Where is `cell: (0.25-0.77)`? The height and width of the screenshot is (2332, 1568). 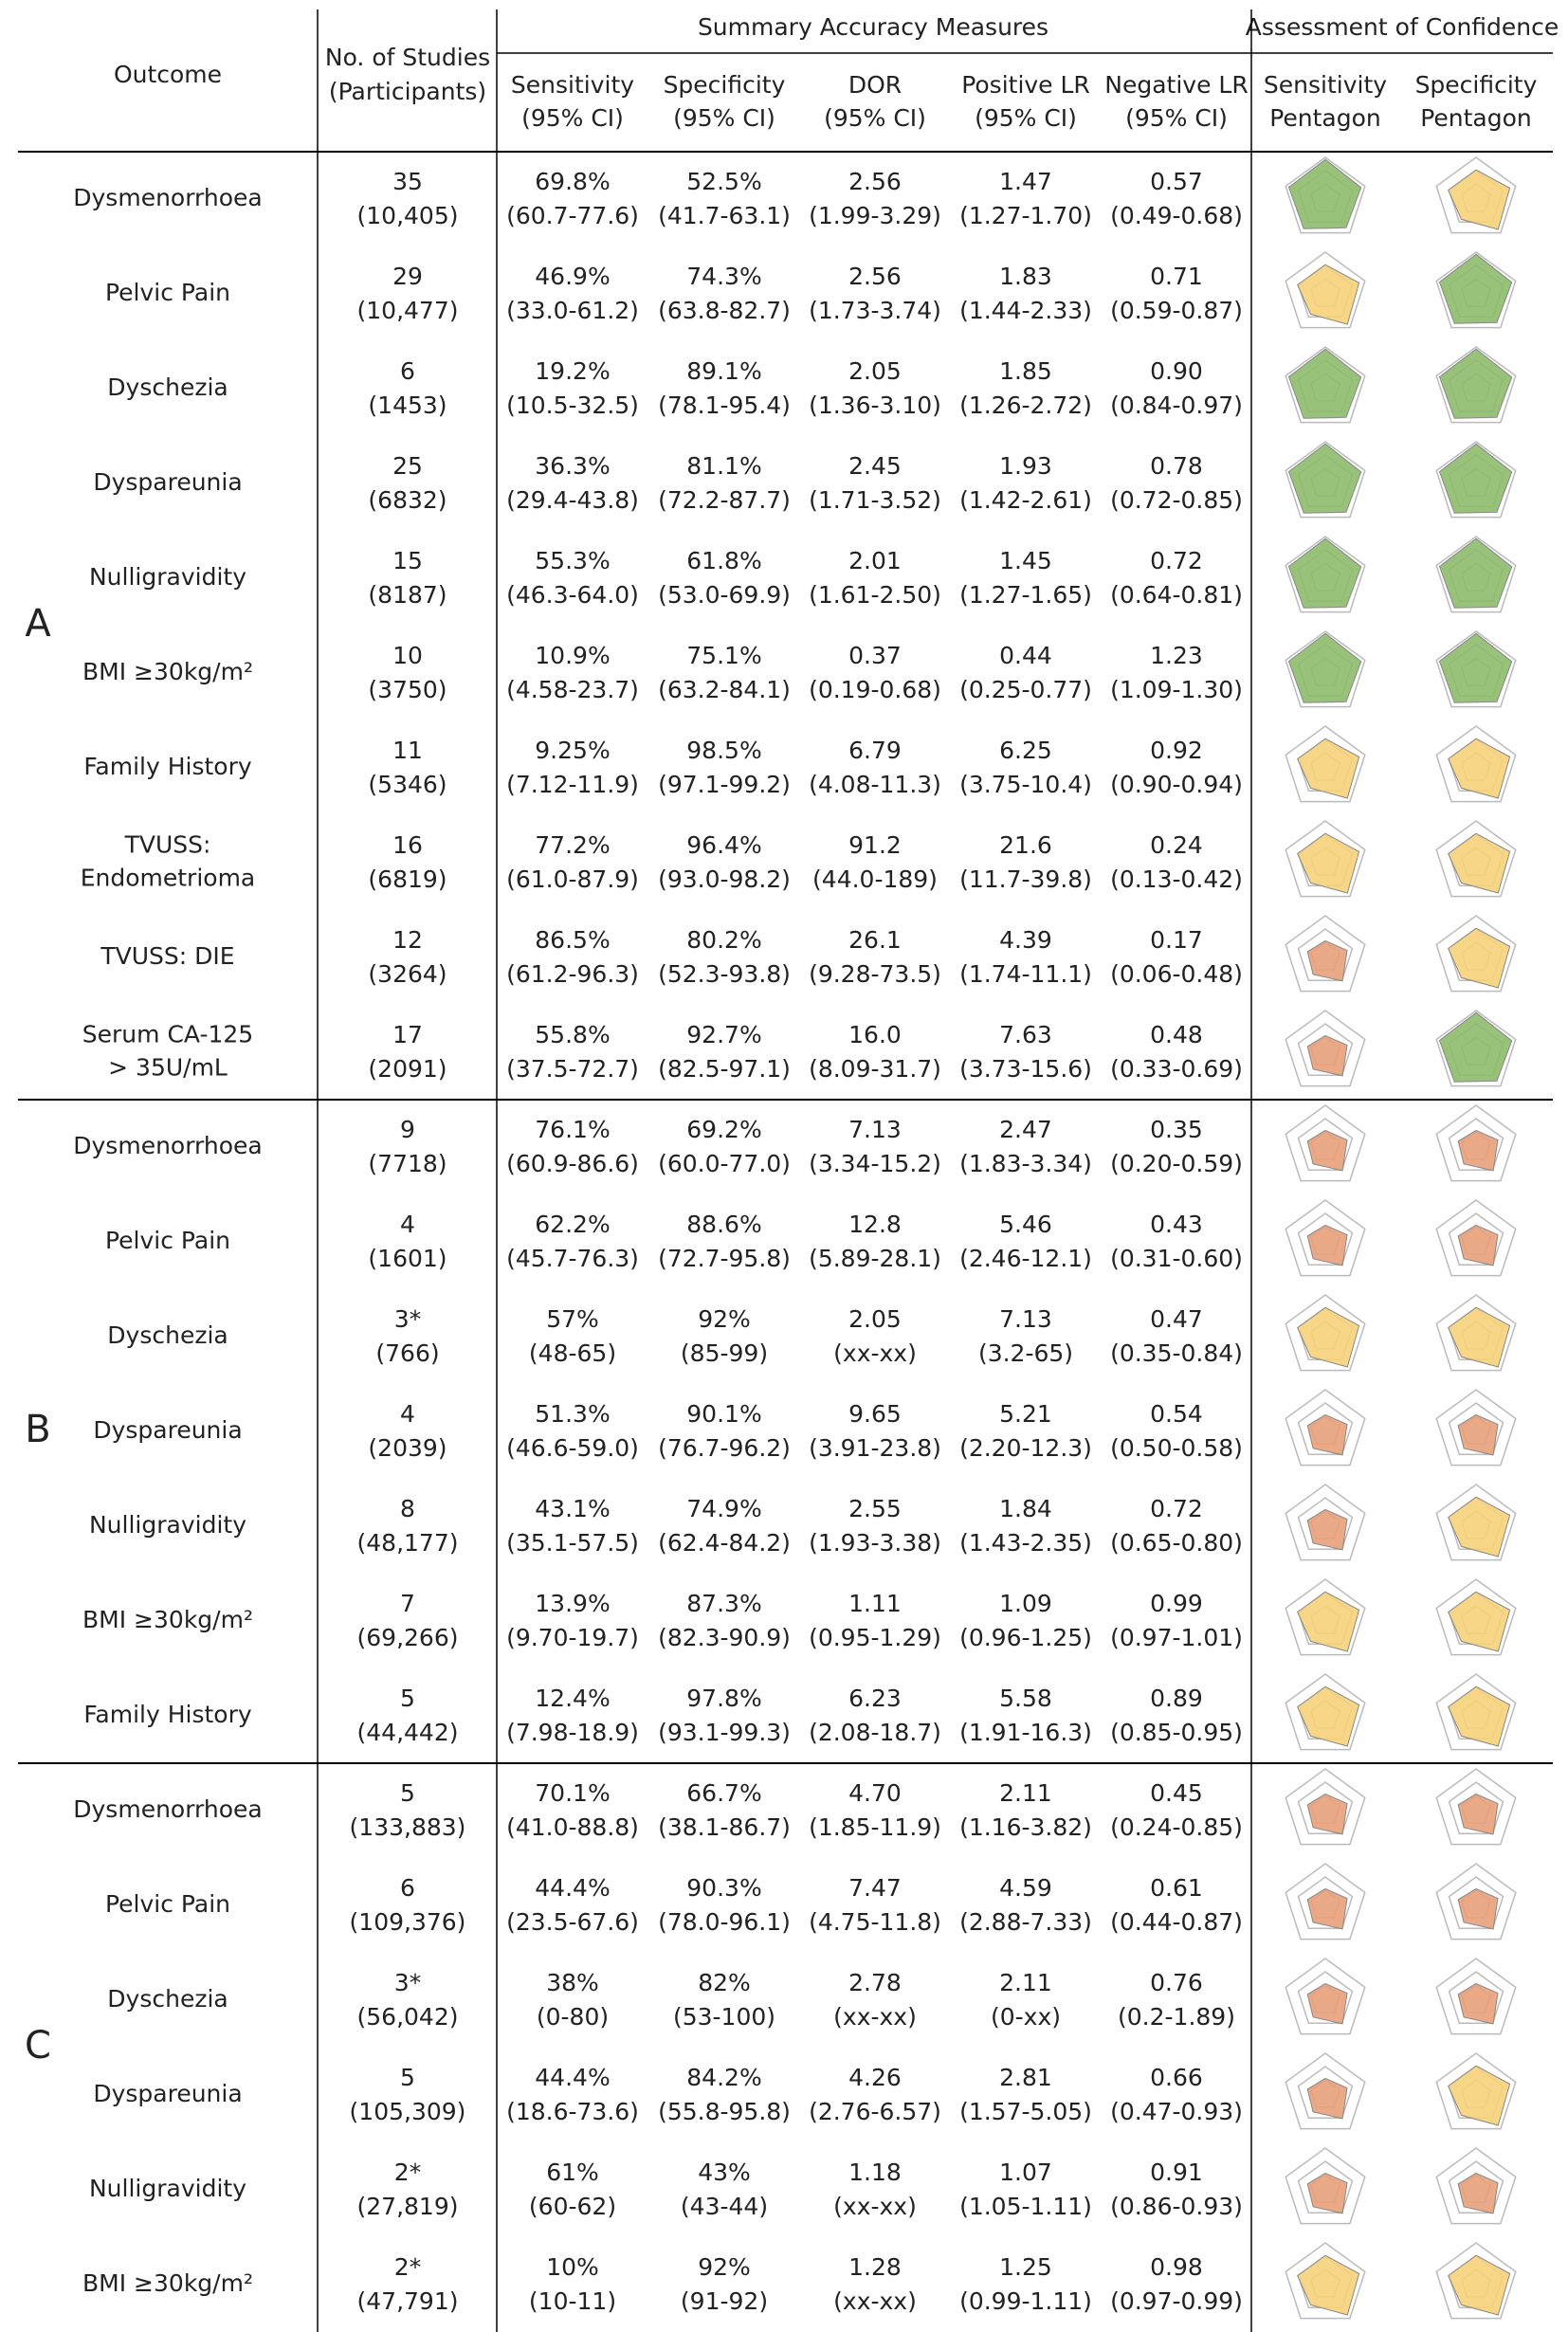
cell: (0.25-0.77) is located at coordinates (1025, 690).